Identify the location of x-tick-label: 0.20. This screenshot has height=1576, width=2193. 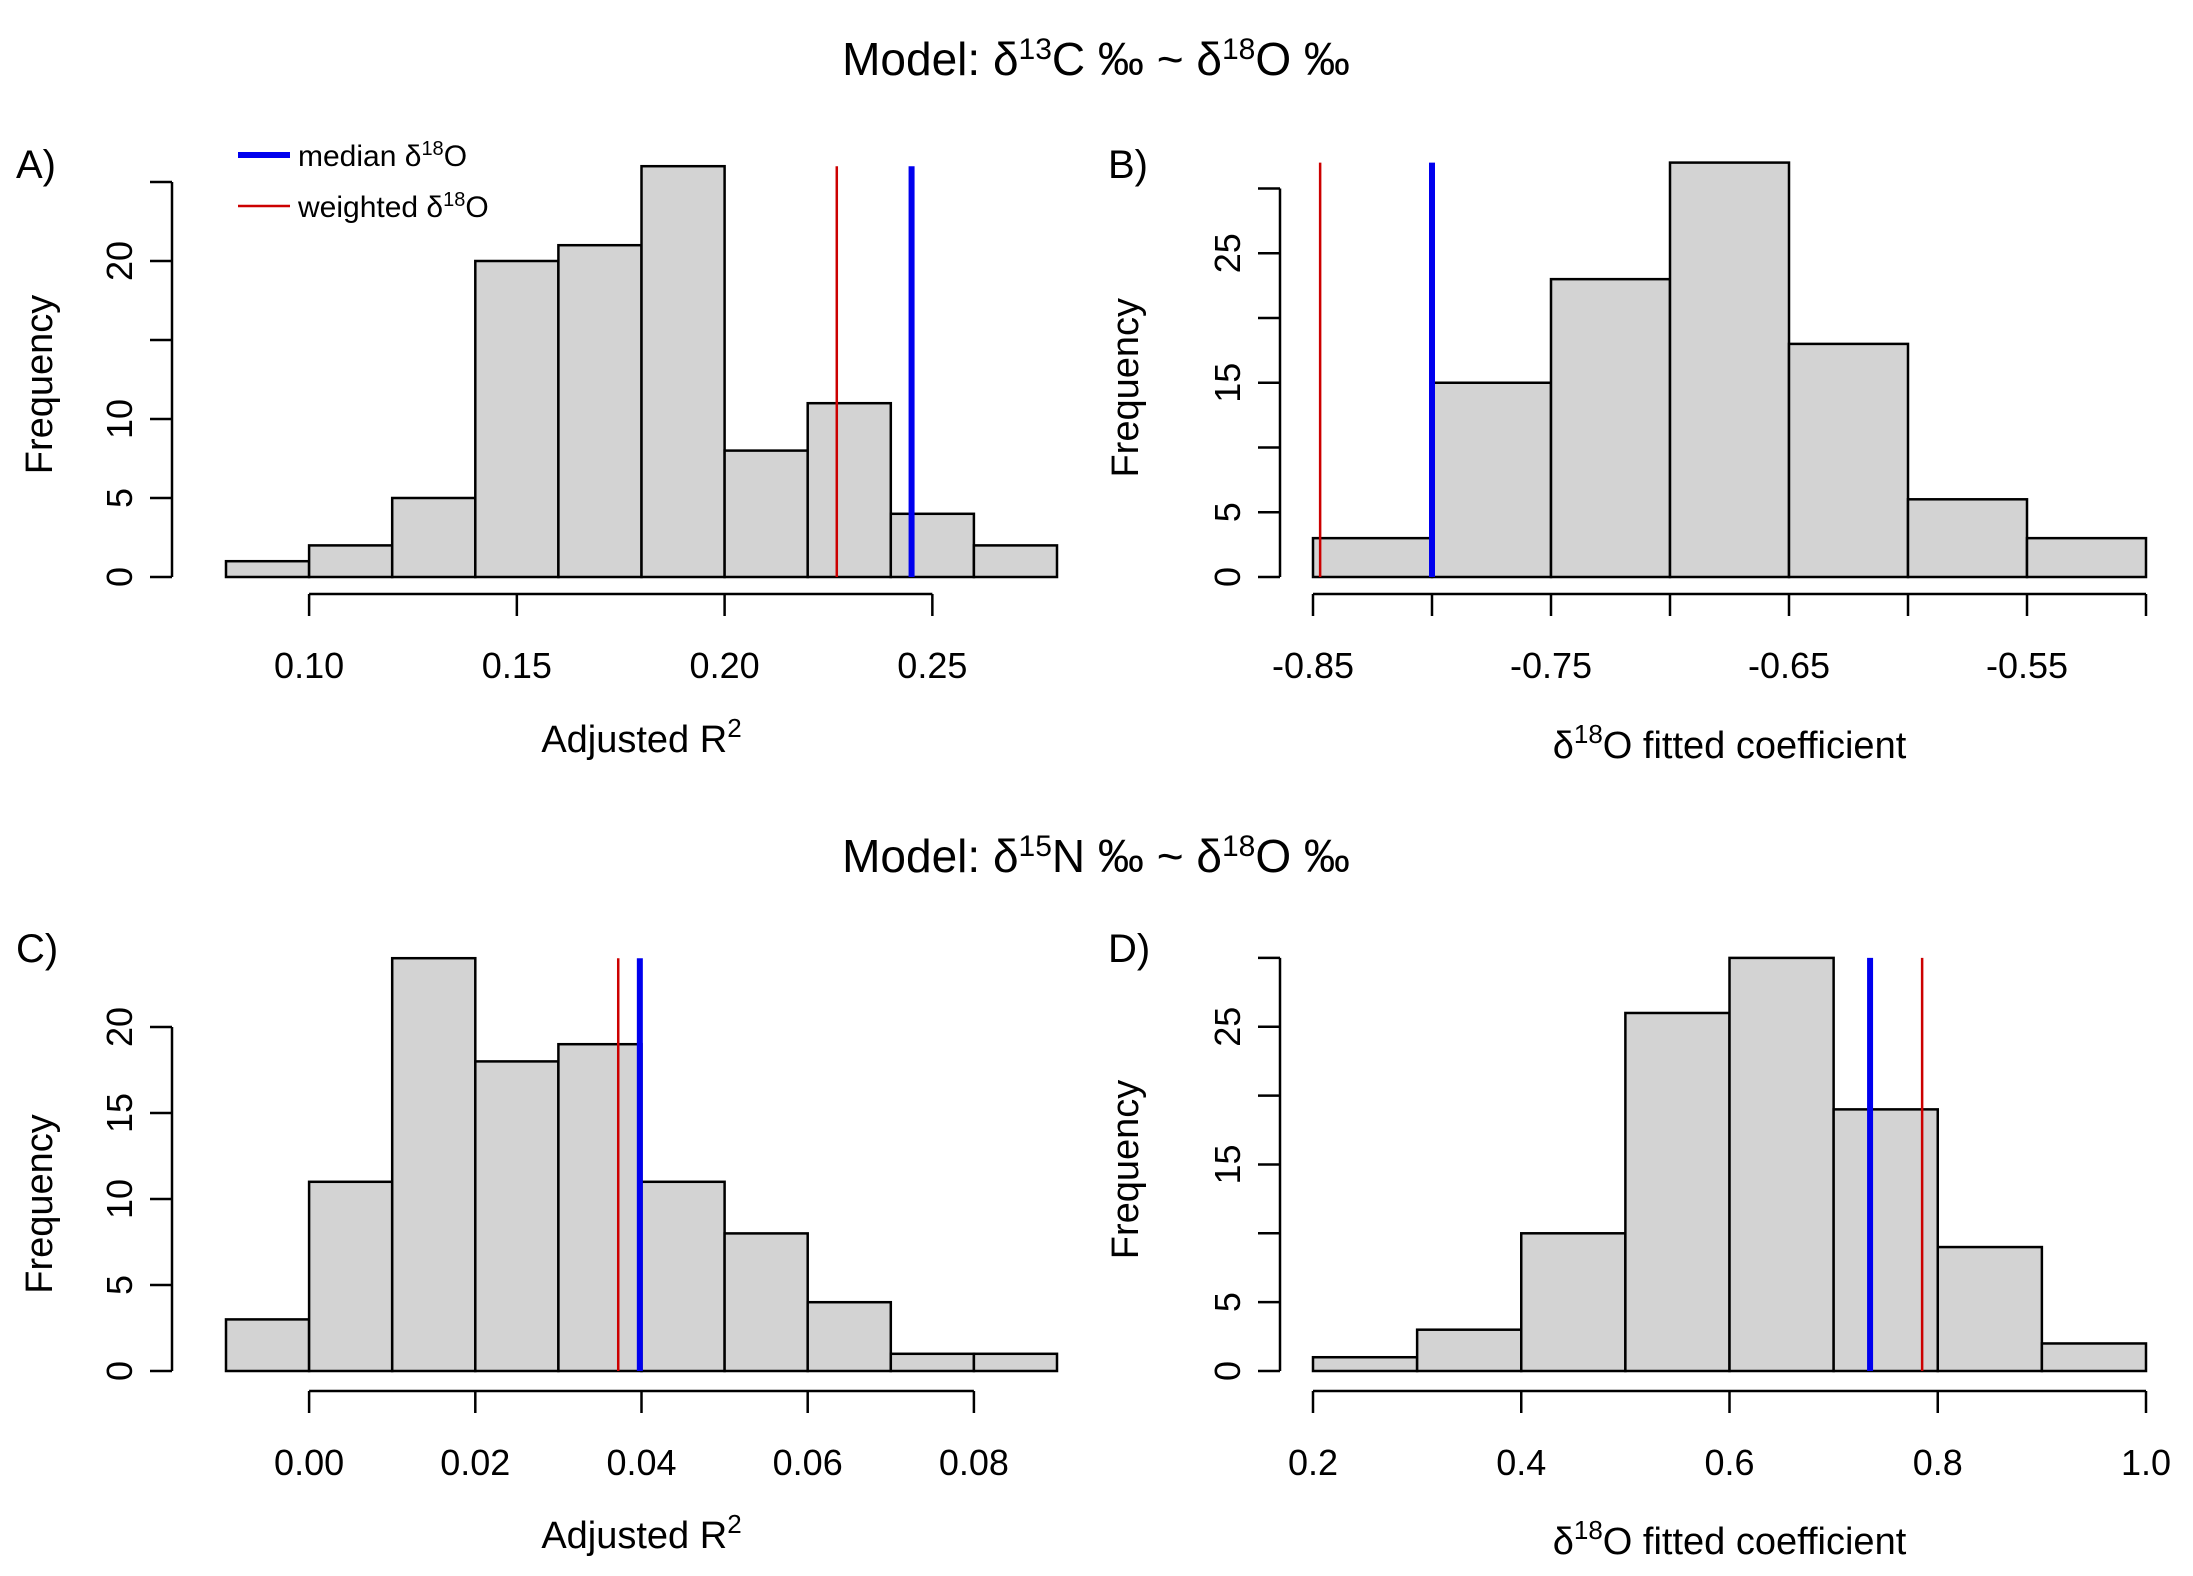
(725, 665).